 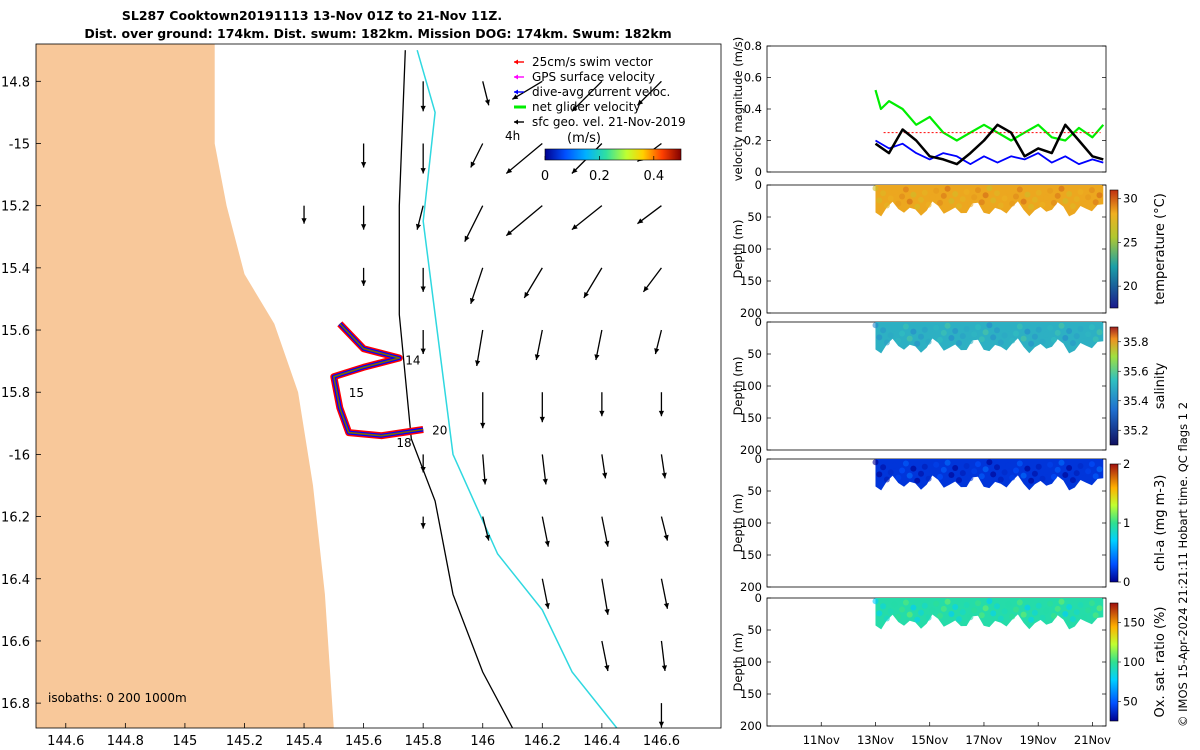 What do you see at coordinates (653, 176) in the screenshot?
I see `speed-colorbar-tick: 0.4` at bounding box center [653, 176].